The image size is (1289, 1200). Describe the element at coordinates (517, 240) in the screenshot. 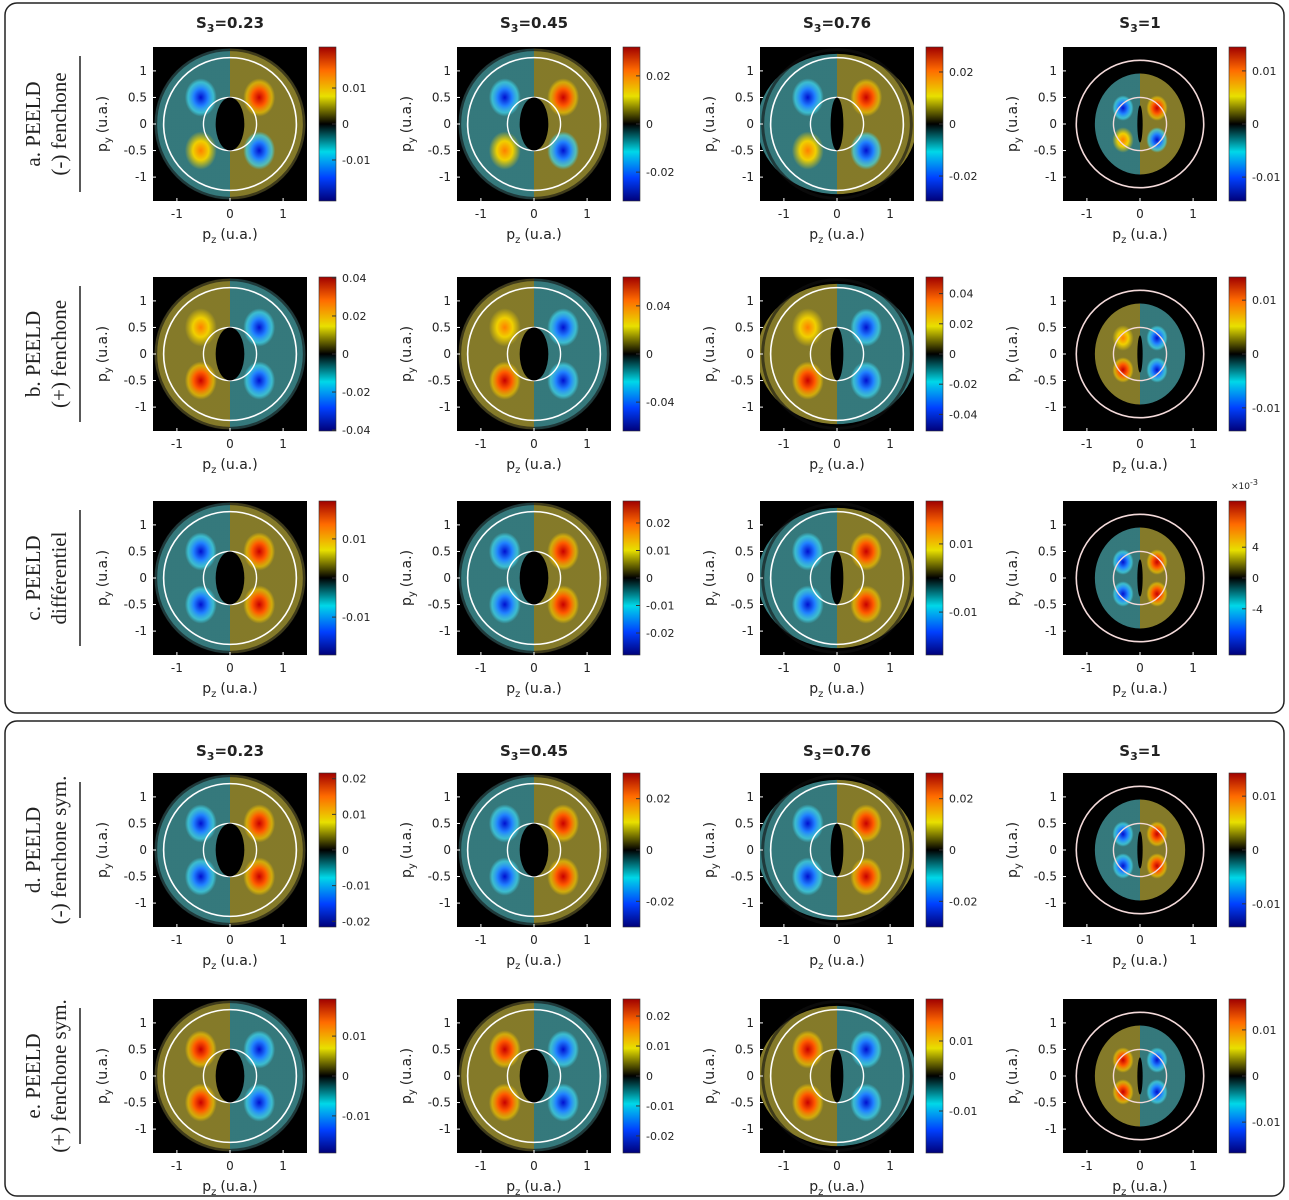

I see `x-axis-label-subscript: z` at that location.